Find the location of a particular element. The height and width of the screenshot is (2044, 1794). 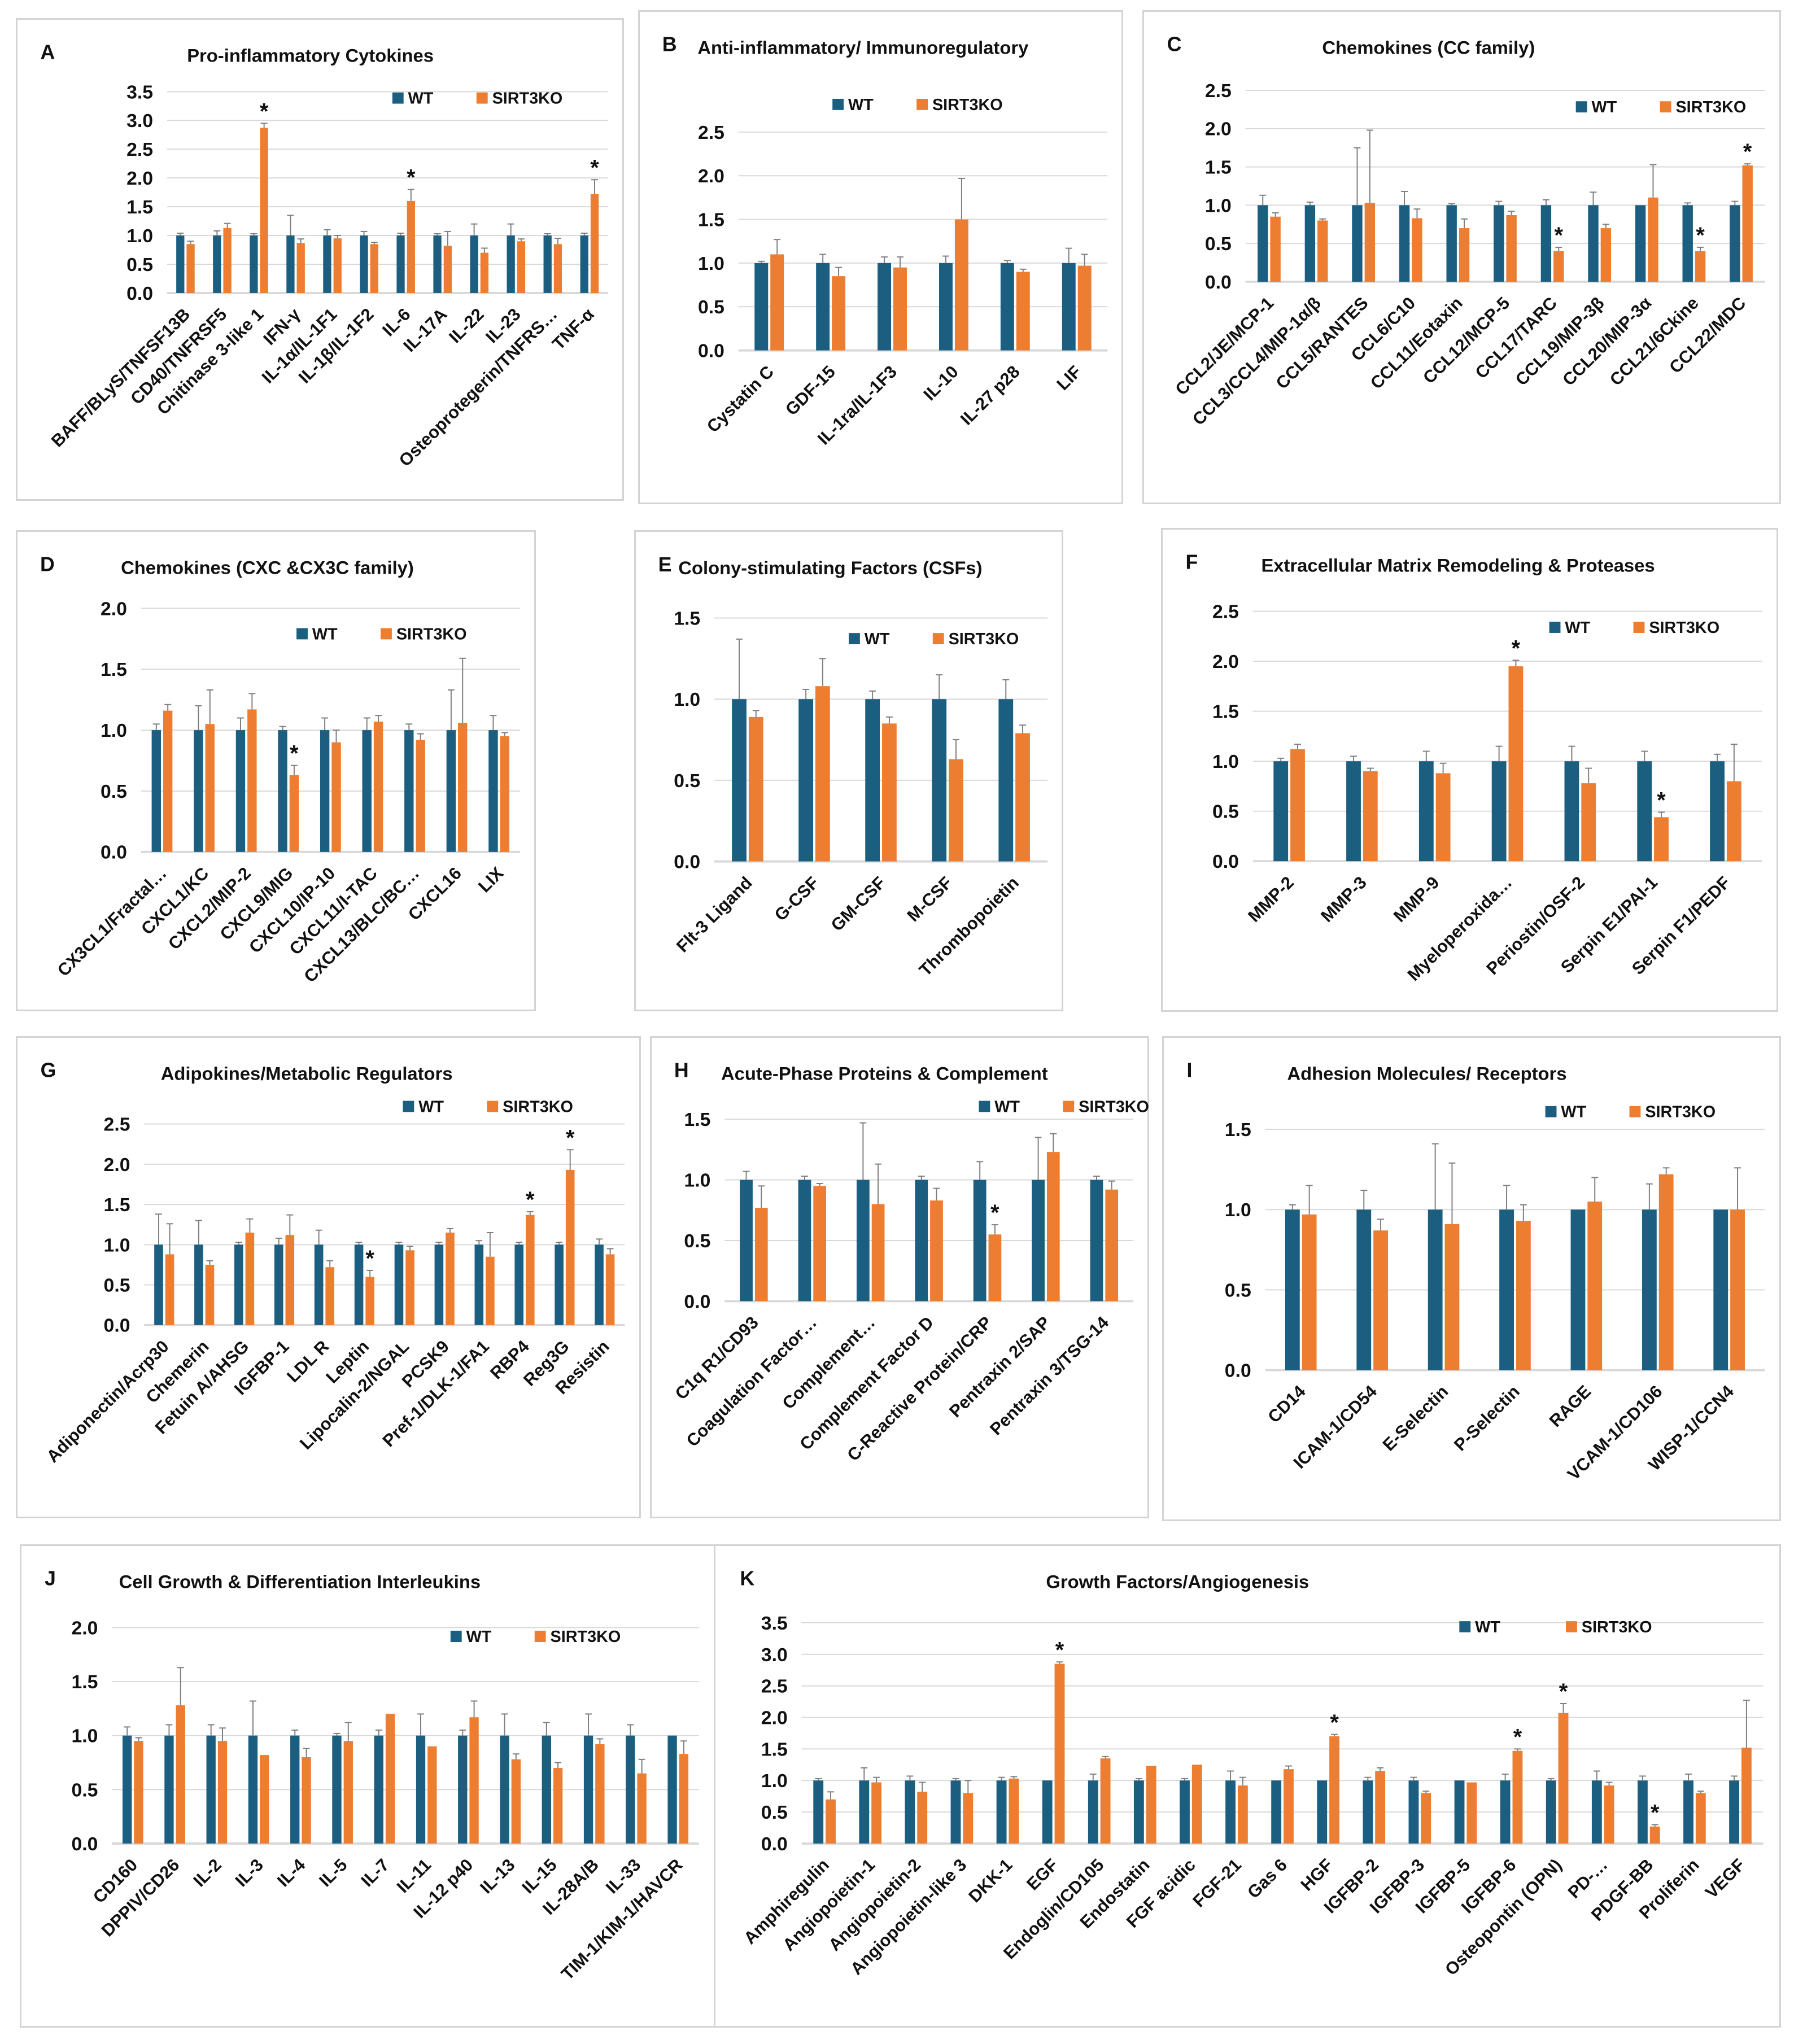

y-tick-label: 2.5 is located at coordinates (117, 1124).